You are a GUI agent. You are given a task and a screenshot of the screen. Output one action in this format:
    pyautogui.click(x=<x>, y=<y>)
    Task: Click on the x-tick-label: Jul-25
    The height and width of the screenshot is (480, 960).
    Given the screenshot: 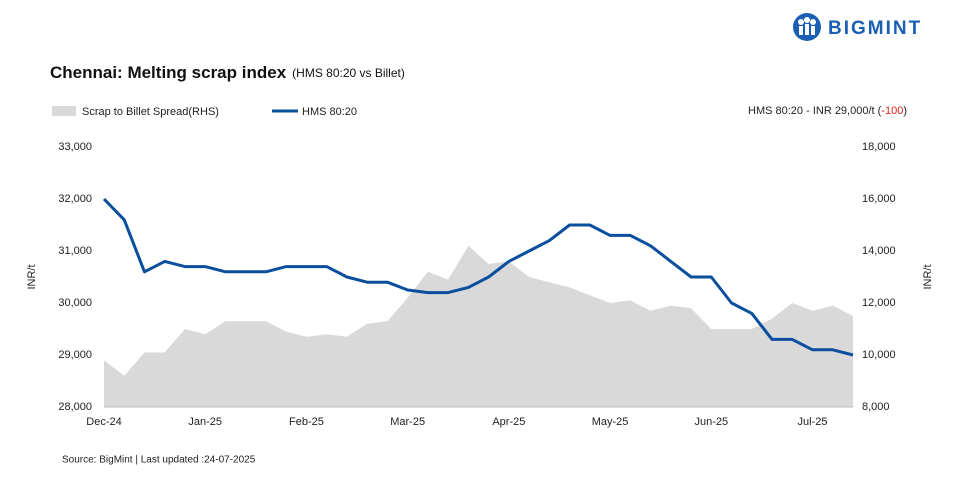 What is the action you would take?
    pyautogui.click(x=813, y=422)
    